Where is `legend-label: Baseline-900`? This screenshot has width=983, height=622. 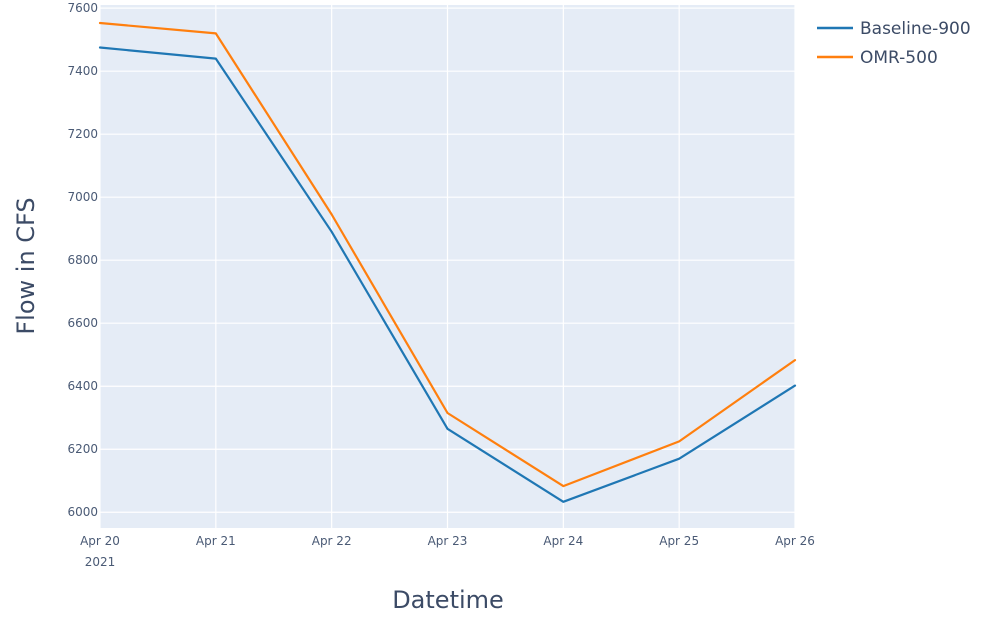
legend-label: Baseline-900 is located at coordinates (915, 29).